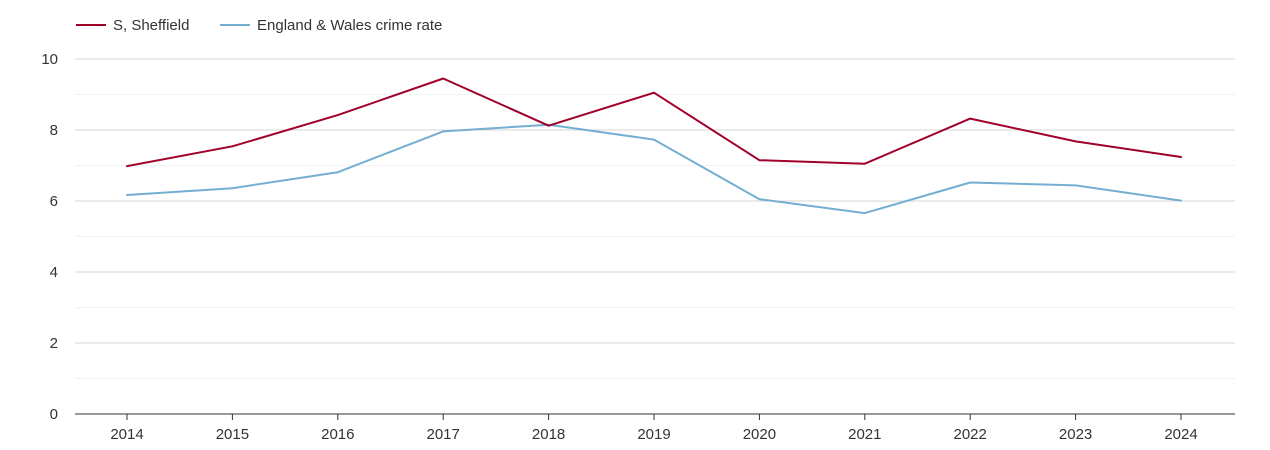 Image resolution: width=1270 pixels, height=450 pixels. What do you see at coordinates (759, 434) in the screenshot?
I see `x-tick-label: 2020` at bounding box center [759, 434].